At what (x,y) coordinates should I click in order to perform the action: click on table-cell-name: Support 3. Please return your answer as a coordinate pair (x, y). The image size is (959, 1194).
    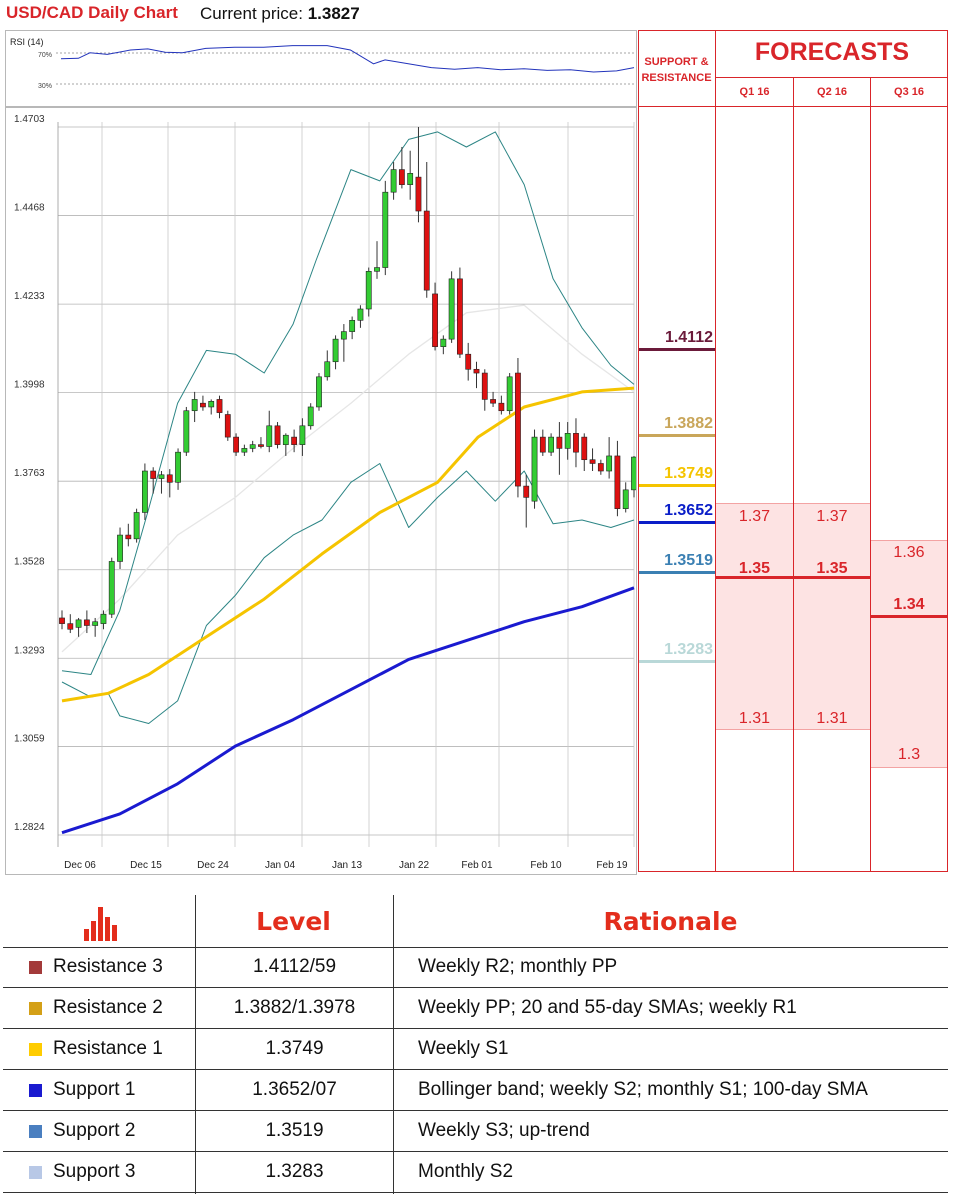
    Looking at the image, I should click on (94, 1171).